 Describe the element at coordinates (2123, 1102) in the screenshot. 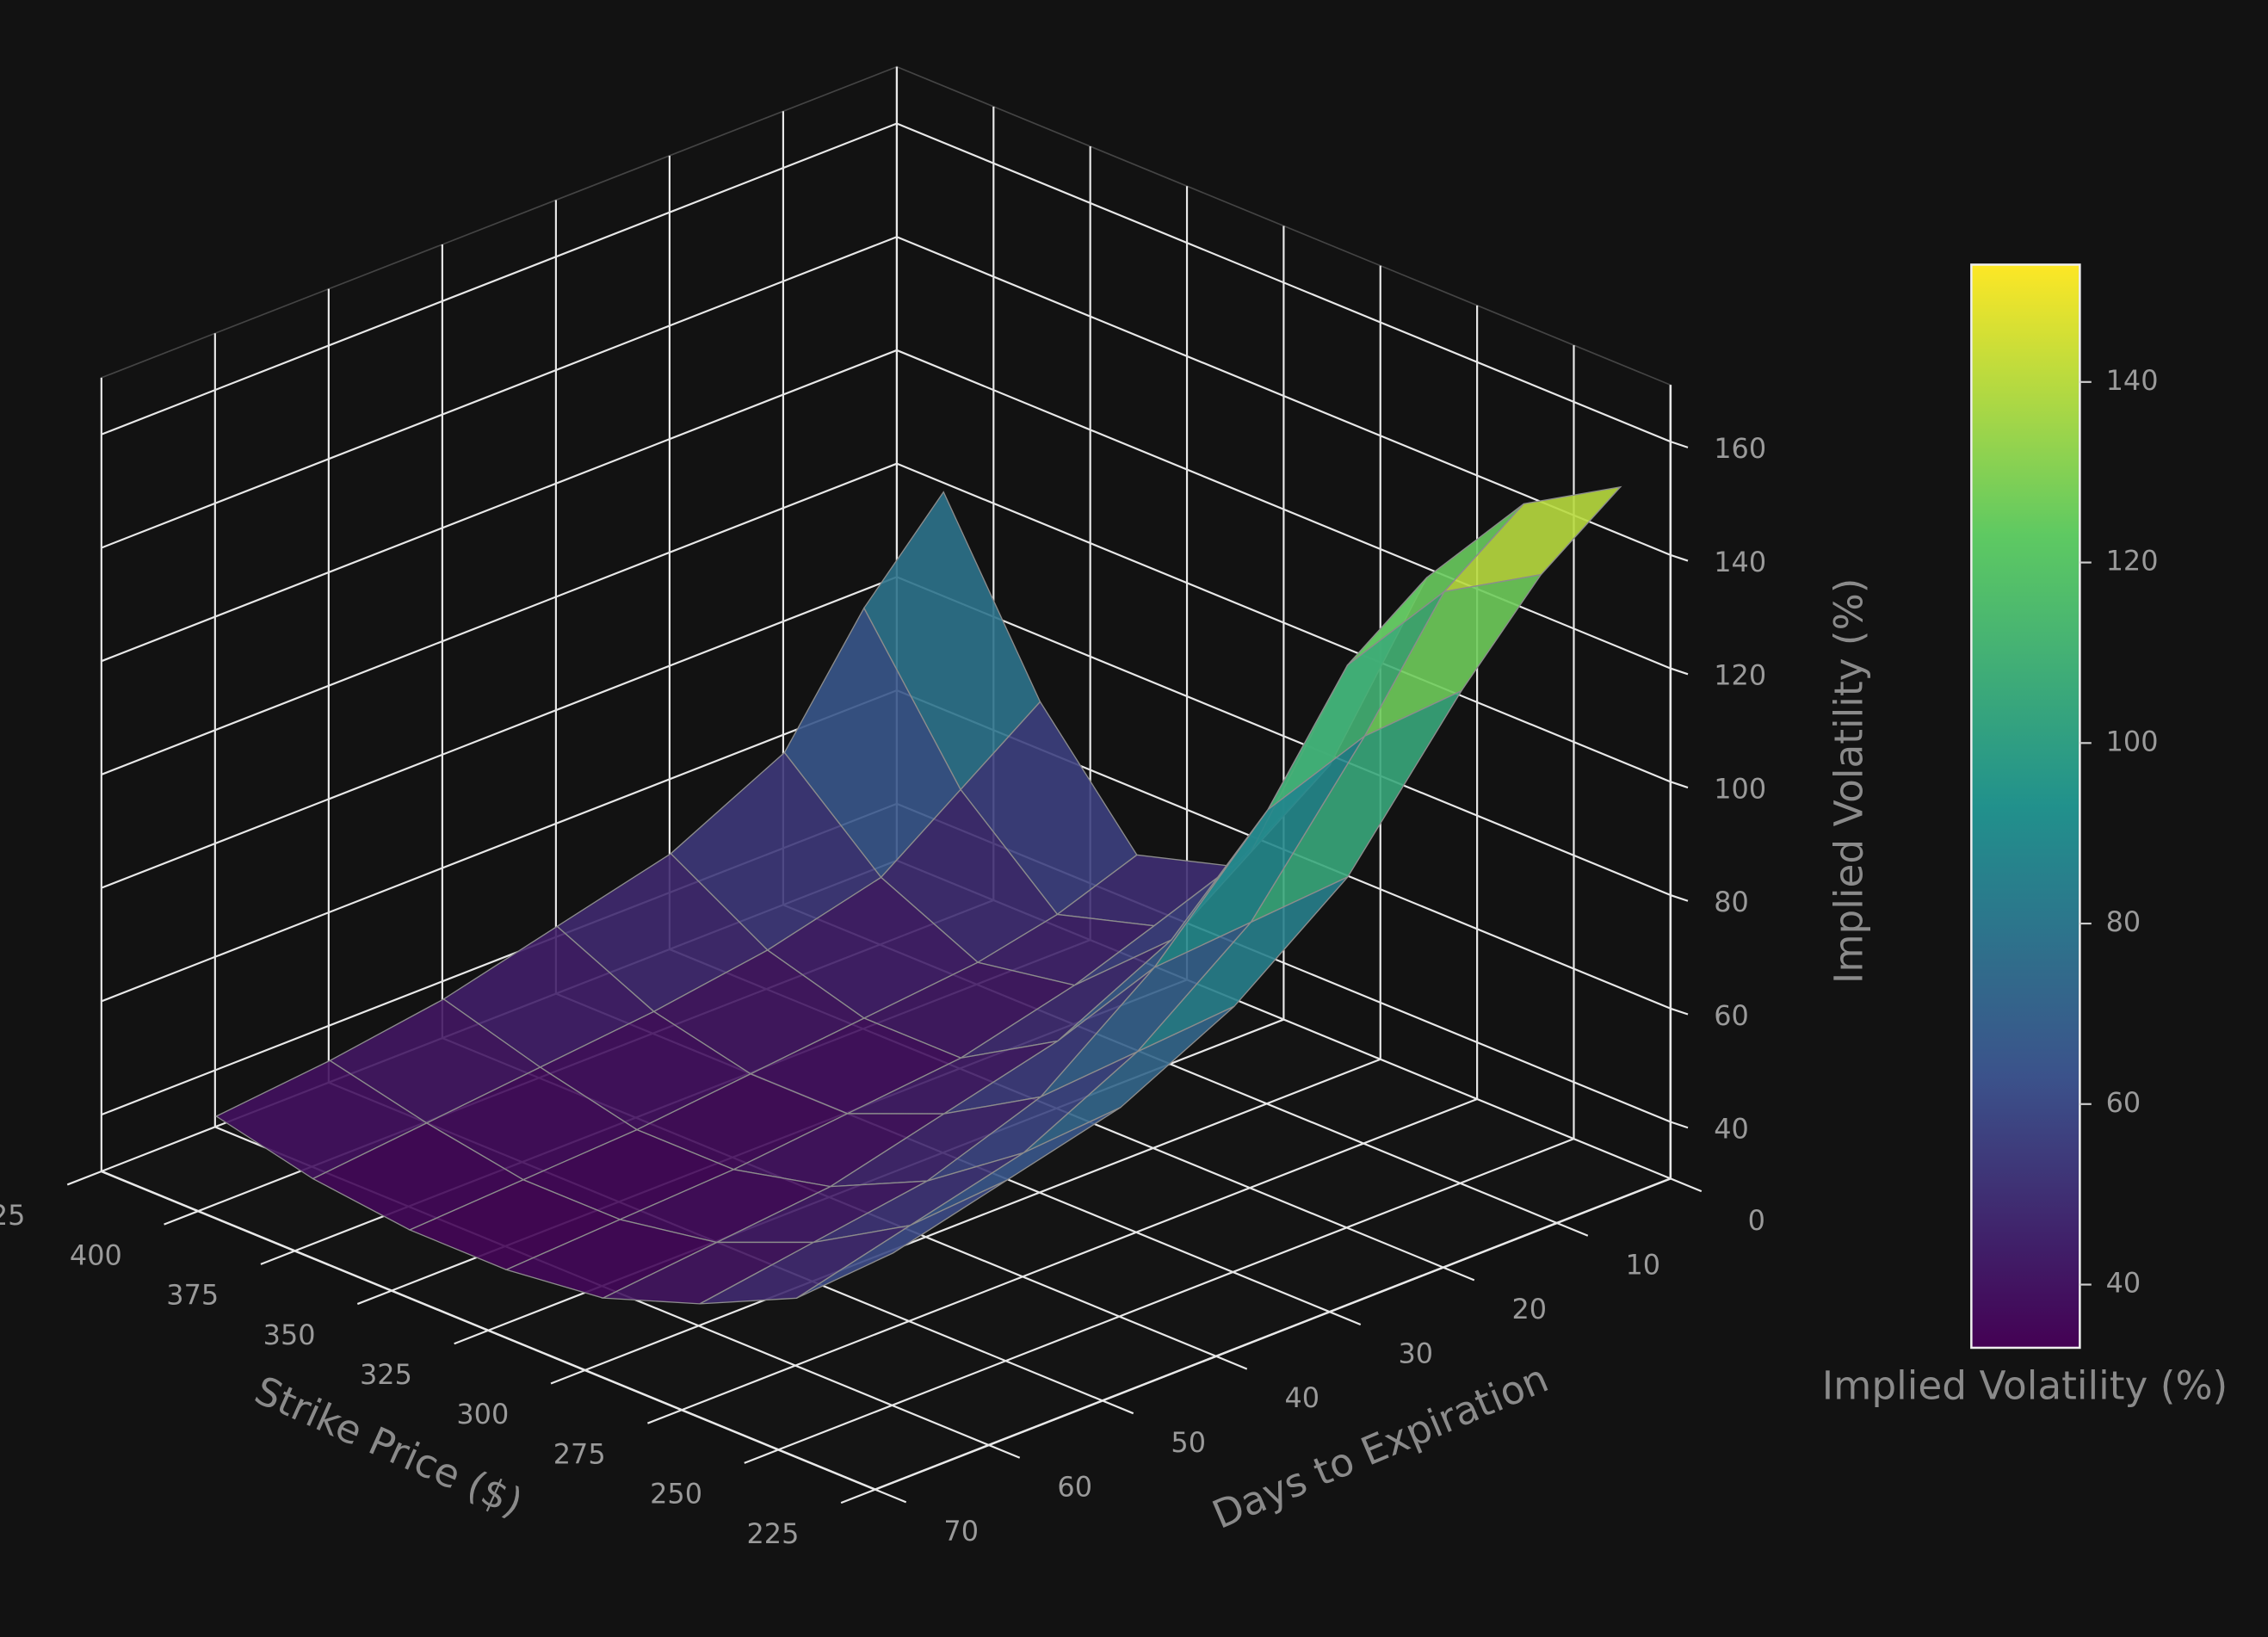

I see `colorbar-tick-label: 60` at that location.